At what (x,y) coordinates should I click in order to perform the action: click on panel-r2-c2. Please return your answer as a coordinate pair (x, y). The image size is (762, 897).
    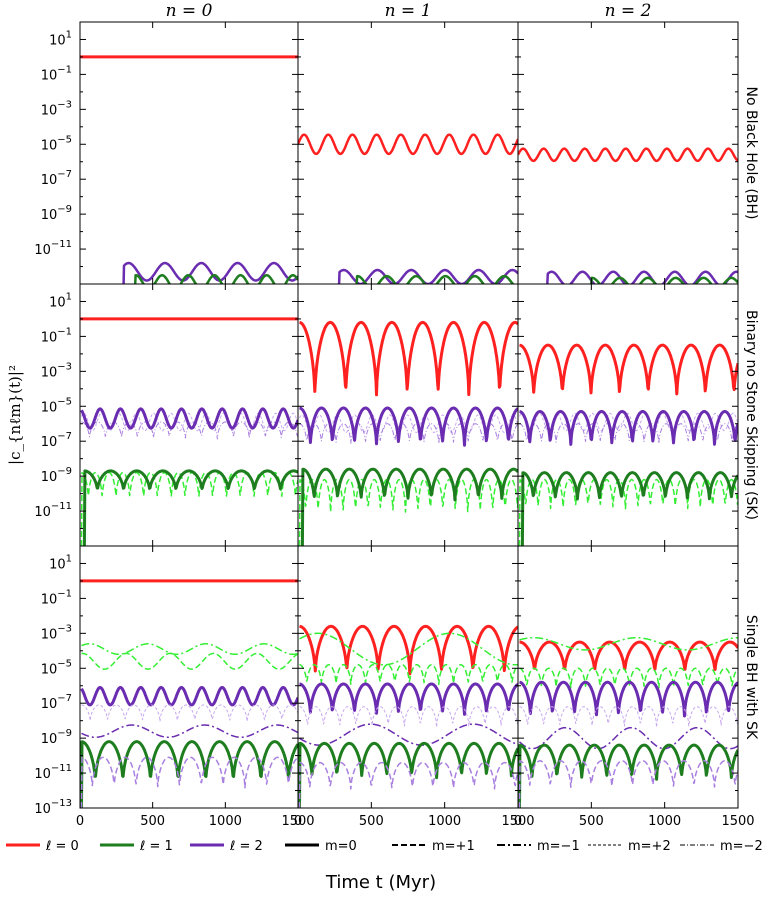
    Looking at the image, I should click on (628, 677).